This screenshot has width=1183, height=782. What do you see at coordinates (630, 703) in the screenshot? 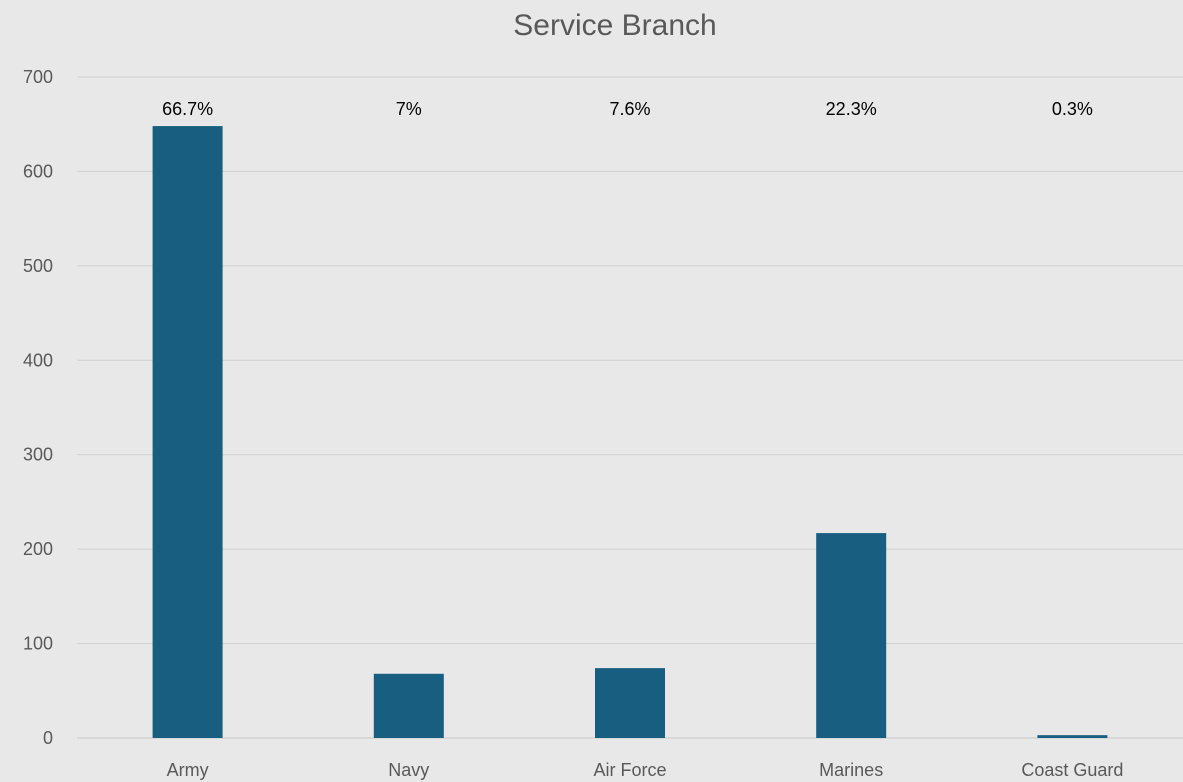
I see `bar-air-force` at bounding box center [630, 703].